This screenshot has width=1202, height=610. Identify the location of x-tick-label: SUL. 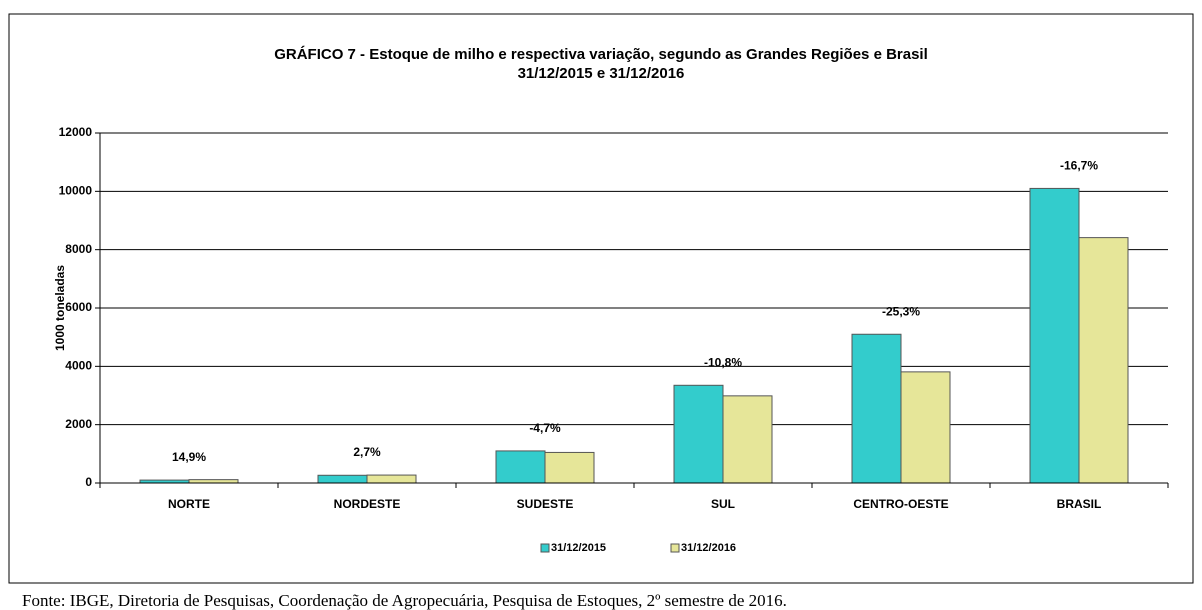
(723, 504).